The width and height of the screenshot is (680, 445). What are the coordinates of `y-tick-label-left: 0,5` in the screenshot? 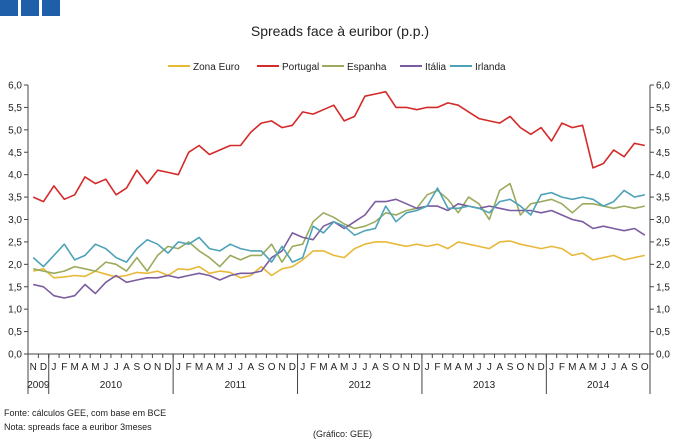 It's located at (15, 332).